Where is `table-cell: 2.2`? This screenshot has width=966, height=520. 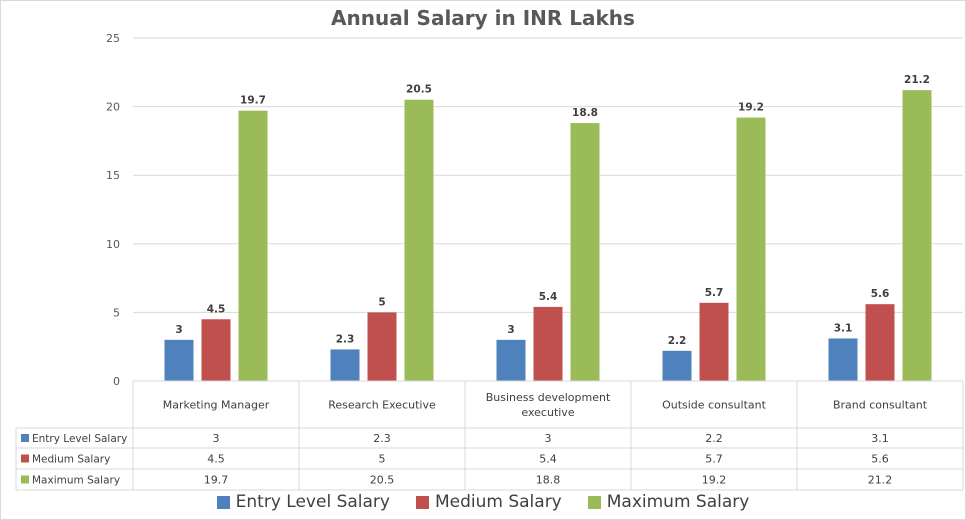
table-cell: 2.2 is located at coordinates (714, 438).